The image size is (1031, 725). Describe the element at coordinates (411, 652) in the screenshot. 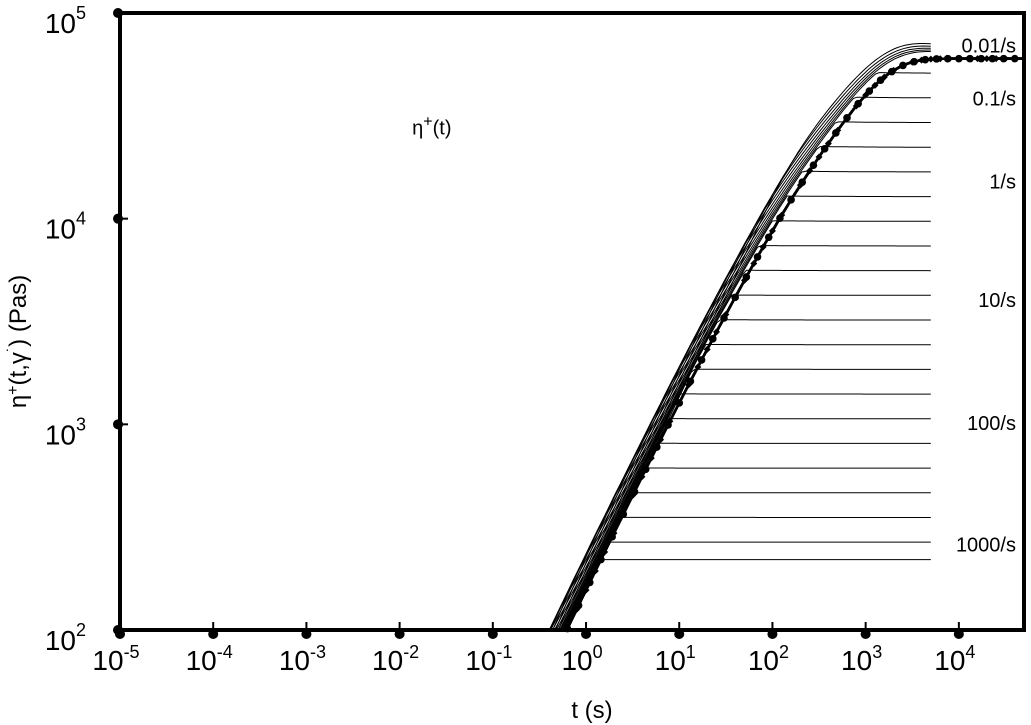

I see `x-tick-label-exp: -2` at that location.